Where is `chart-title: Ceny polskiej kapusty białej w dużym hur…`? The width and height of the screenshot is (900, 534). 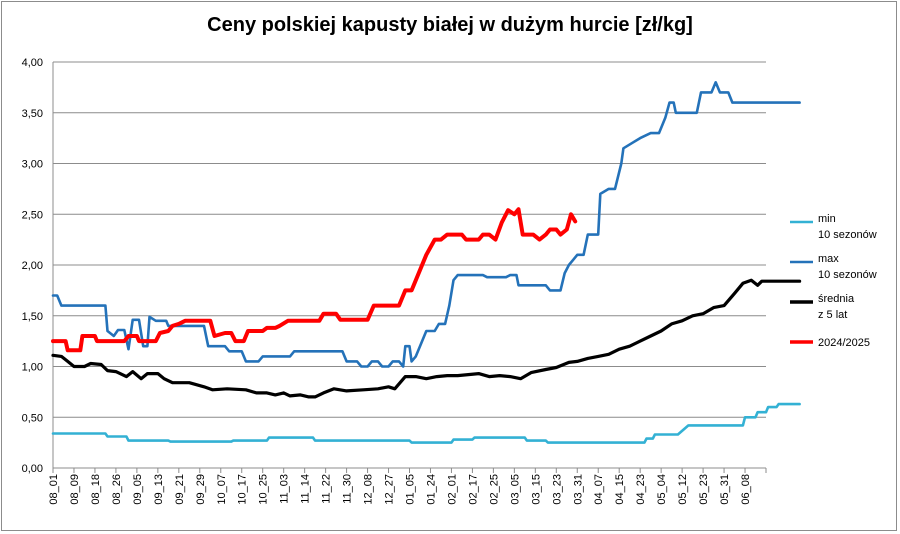 chart-title: Ceny polskiej kapusty białej w dużym hur… is located at coordinates (450, 25).